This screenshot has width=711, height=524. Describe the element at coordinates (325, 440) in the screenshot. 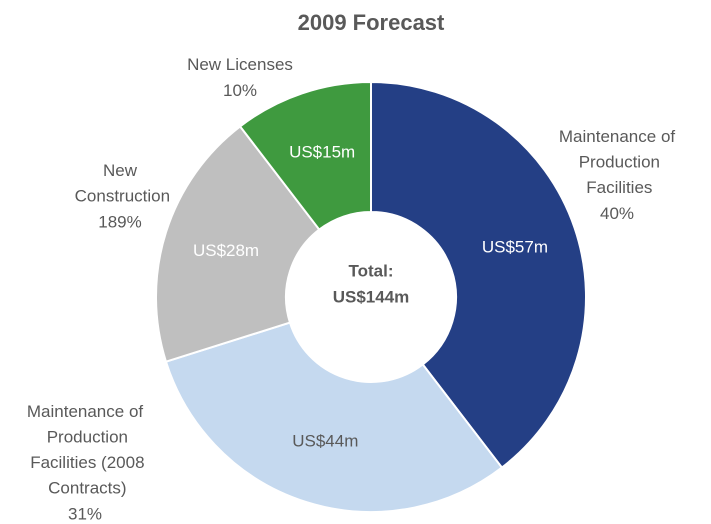

I see `slice-value-label: US$44m` at that location.